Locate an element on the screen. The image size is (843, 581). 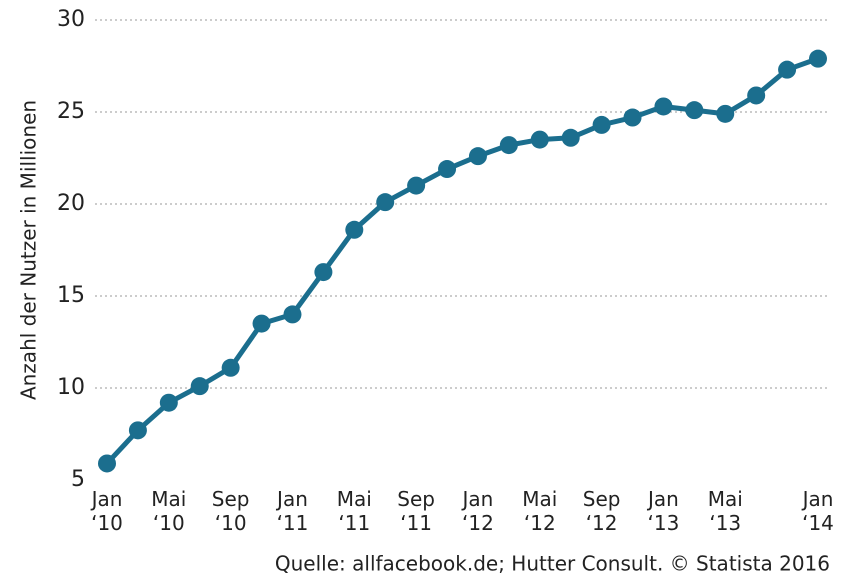
x-tick-label: Jan ‘12 is located at coordinates (477, 511).